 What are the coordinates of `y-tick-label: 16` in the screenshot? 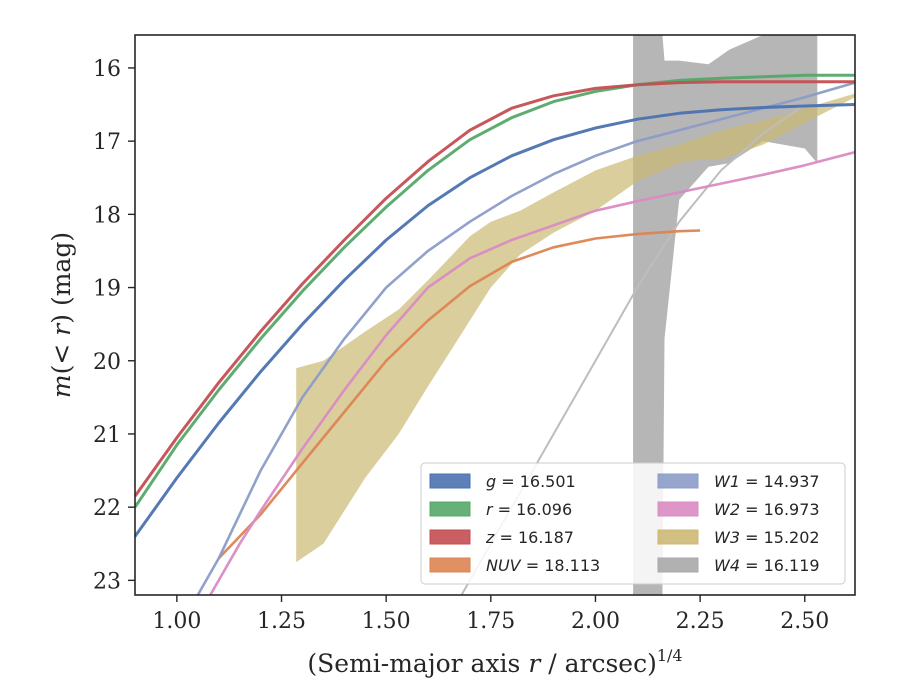 It's located at (107, 69).